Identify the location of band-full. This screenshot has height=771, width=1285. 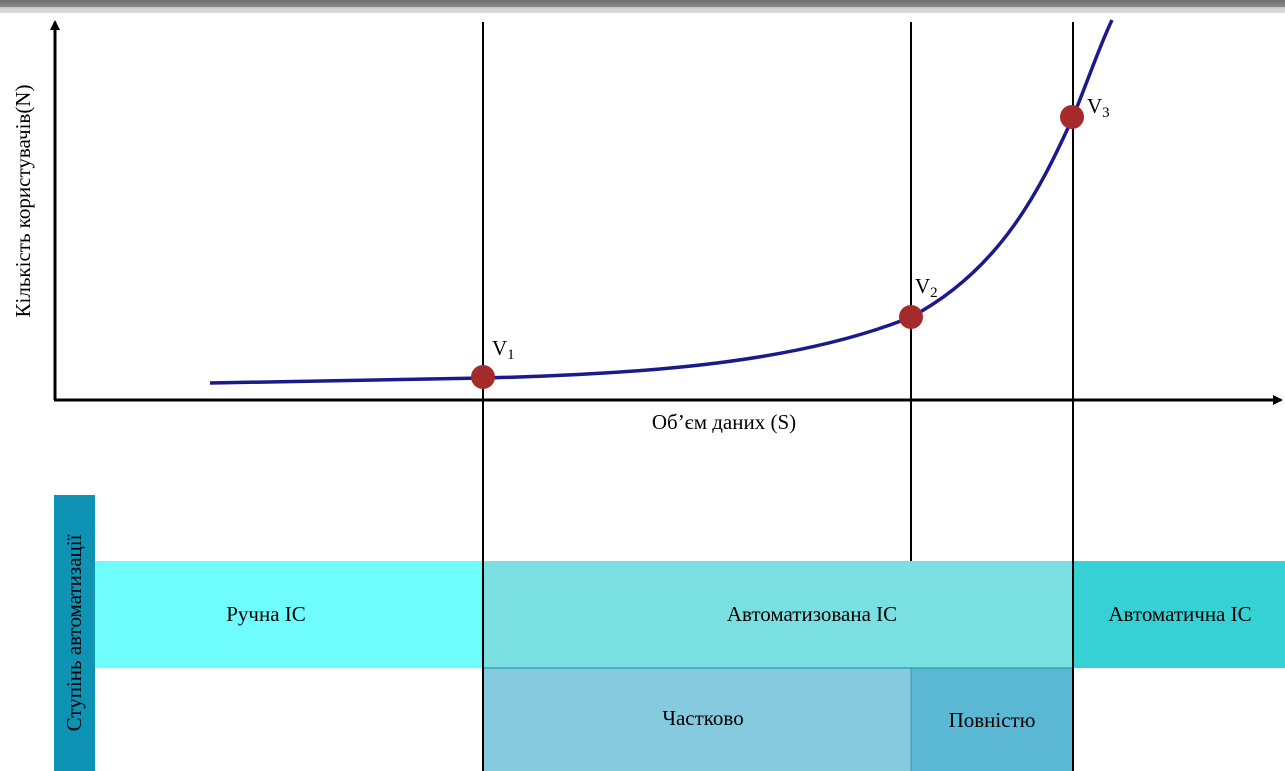
(992, 719).